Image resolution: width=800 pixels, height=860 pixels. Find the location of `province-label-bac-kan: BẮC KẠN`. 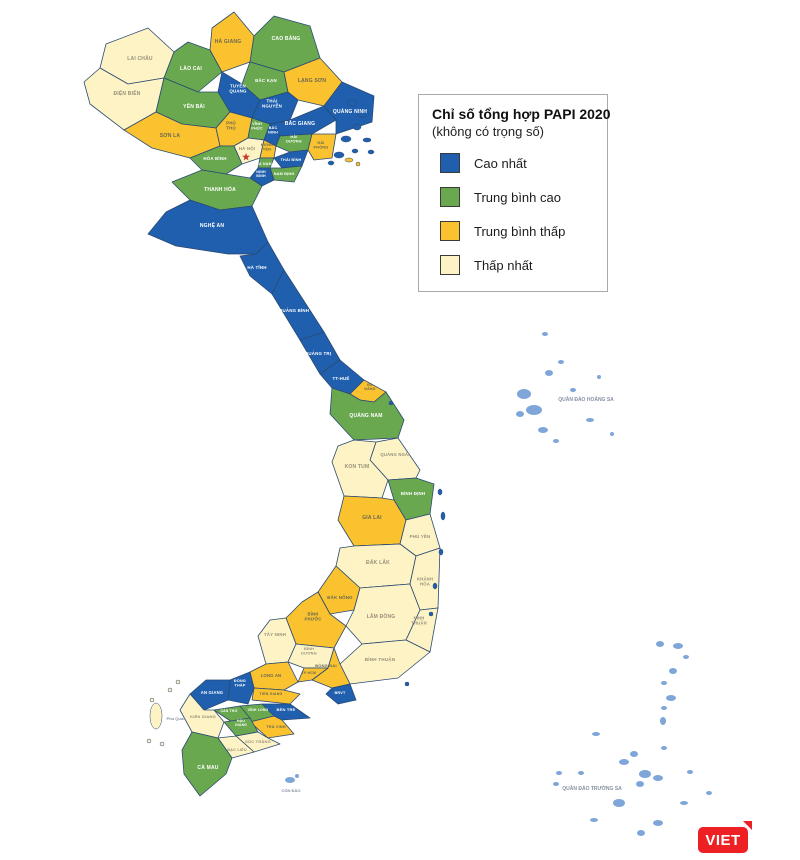

province-label-bac-kan: BẮC KẠN is located at coordinates (266, 80).